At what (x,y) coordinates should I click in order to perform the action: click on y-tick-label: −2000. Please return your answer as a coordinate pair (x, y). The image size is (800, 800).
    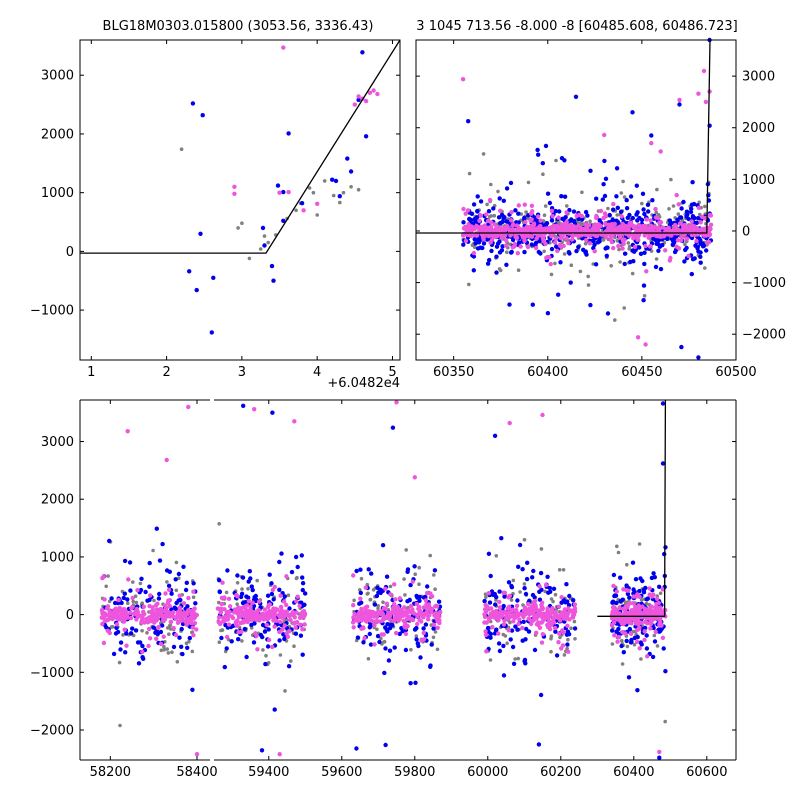
    Looking at the image, I should click on (52, 731).